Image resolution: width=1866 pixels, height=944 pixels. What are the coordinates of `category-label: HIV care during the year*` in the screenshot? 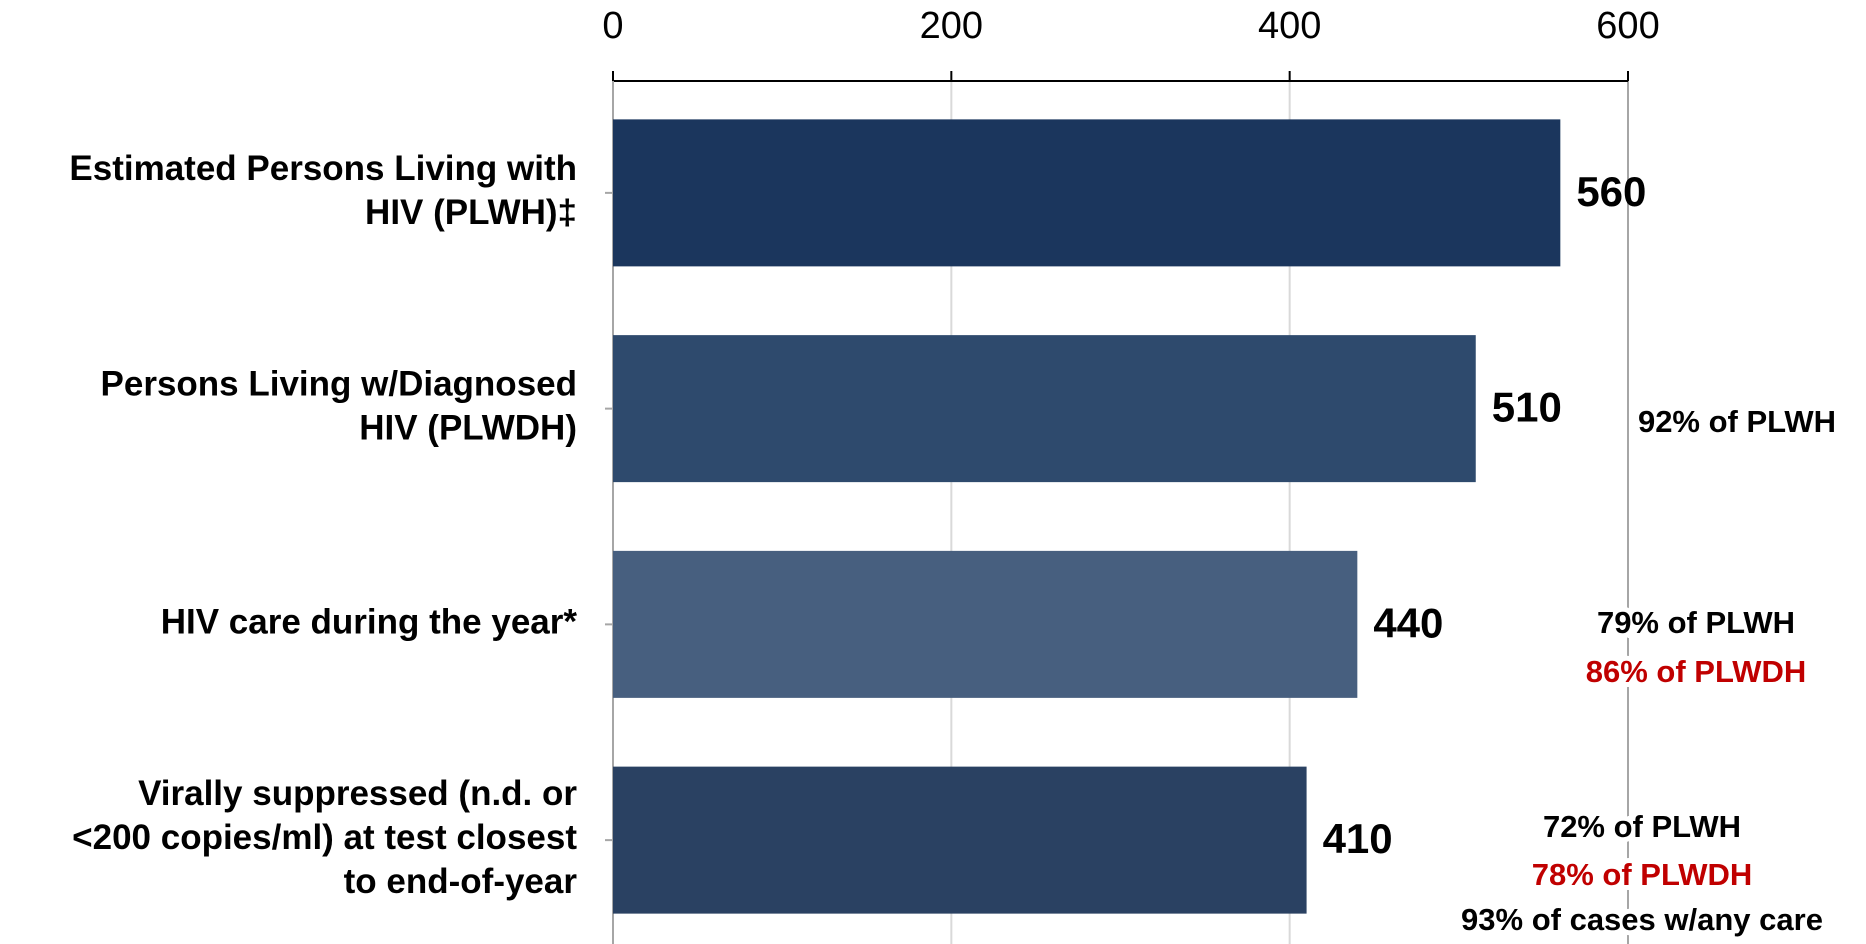 It's located at (369, 622).